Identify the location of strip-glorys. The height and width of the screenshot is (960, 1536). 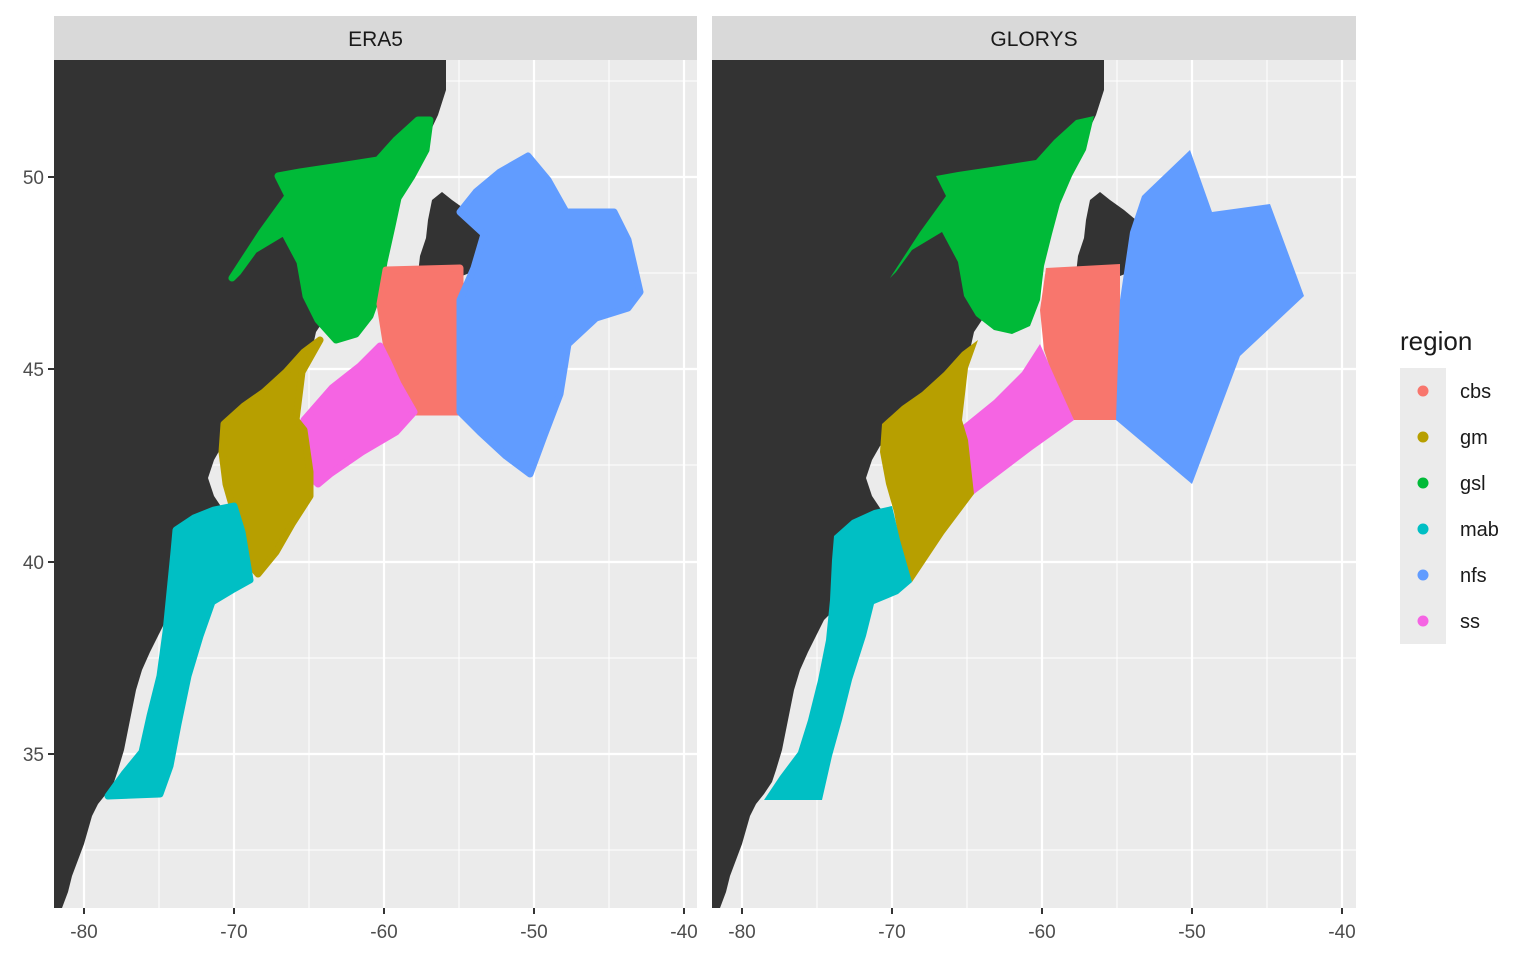
(1034, 38).